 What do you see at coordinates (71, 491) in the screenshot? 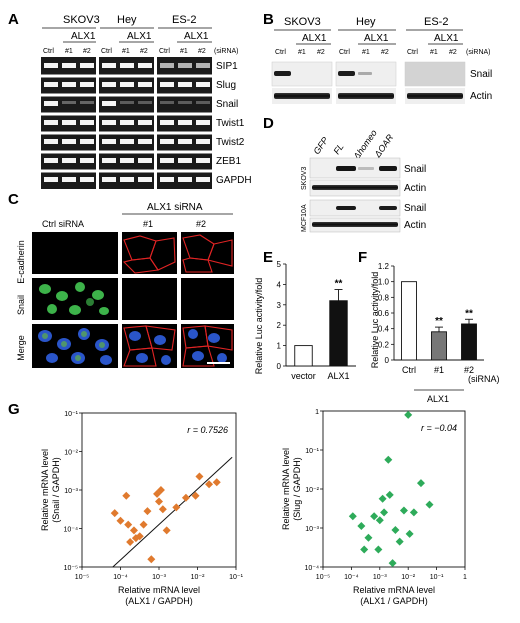
I see `panel-g-left-y-tick-label: 10⁻³` at bounding box center [71, 491].